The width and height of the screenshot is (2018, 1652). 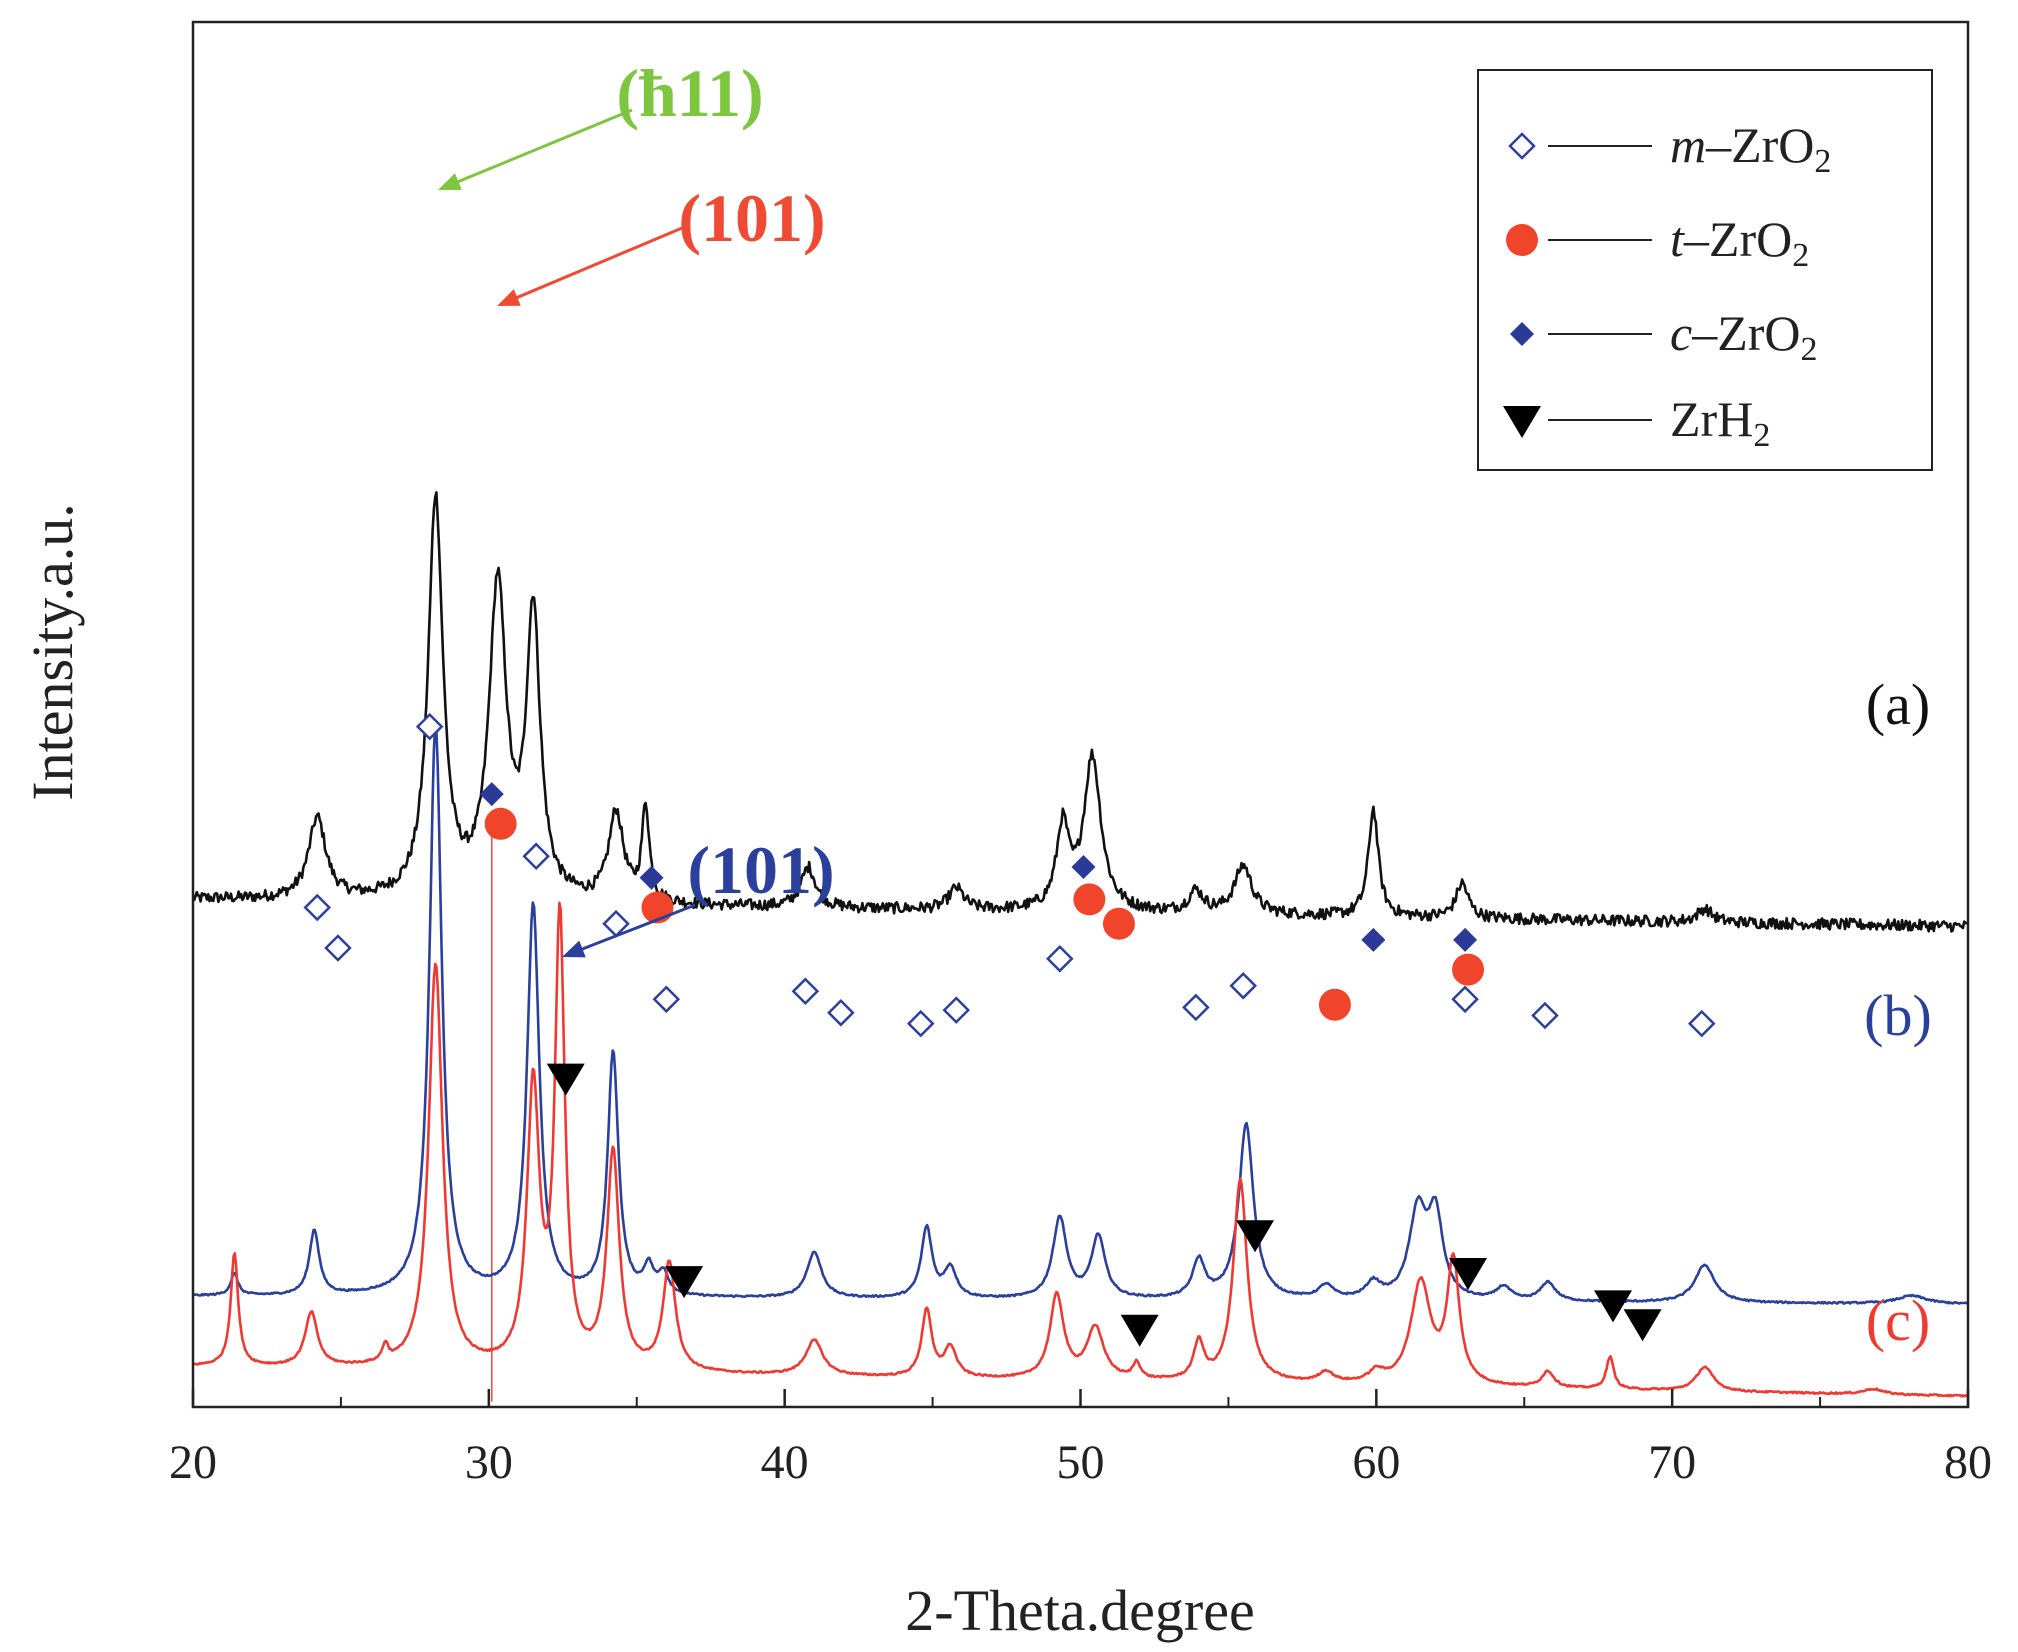 I want to click on legend-label: ZrH2, so click(x=1720, y=422).